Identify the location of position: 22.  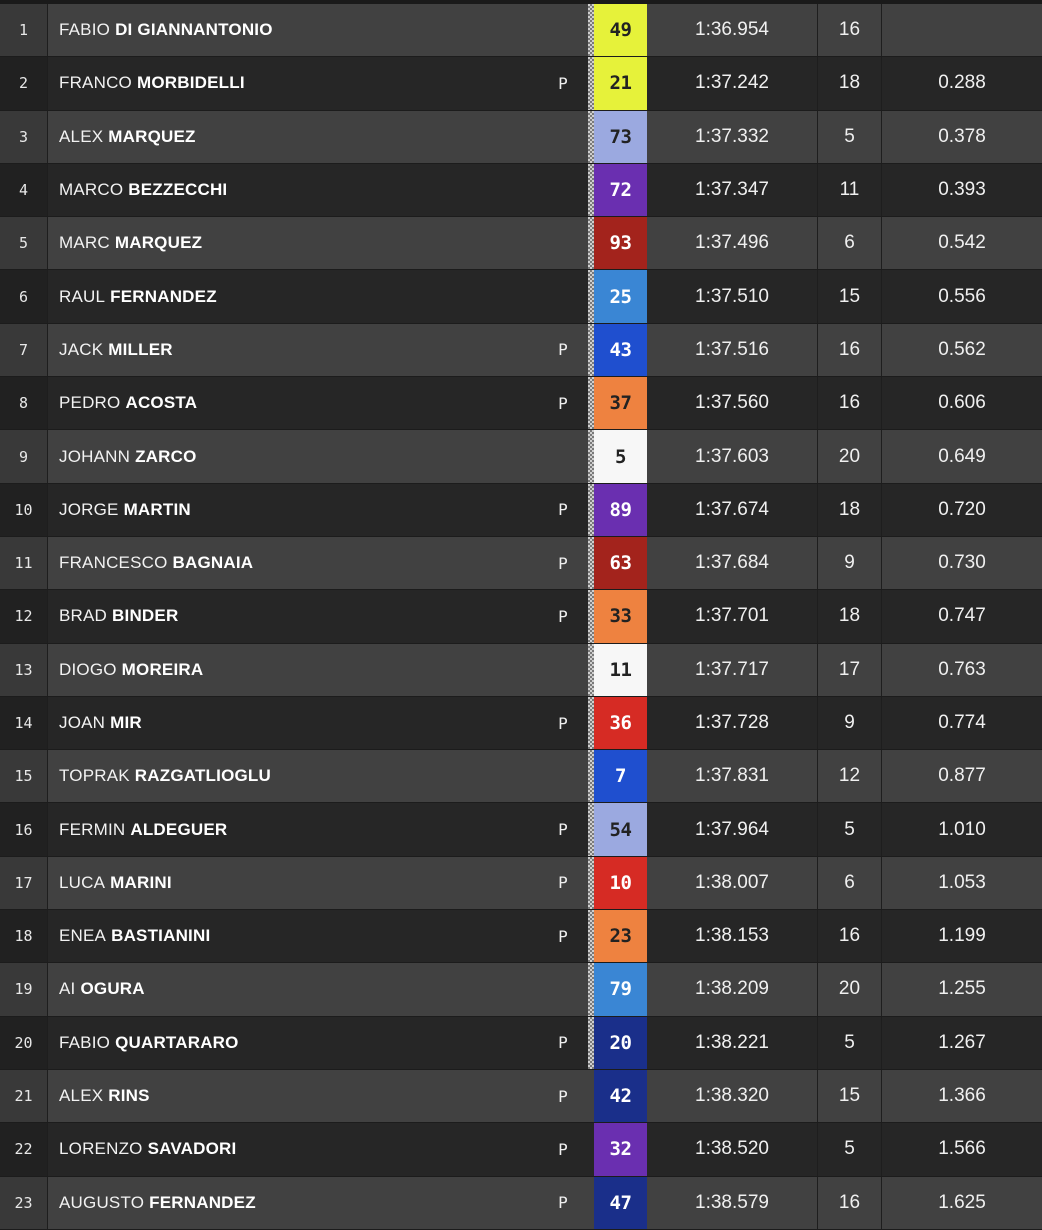
(24, 1149).